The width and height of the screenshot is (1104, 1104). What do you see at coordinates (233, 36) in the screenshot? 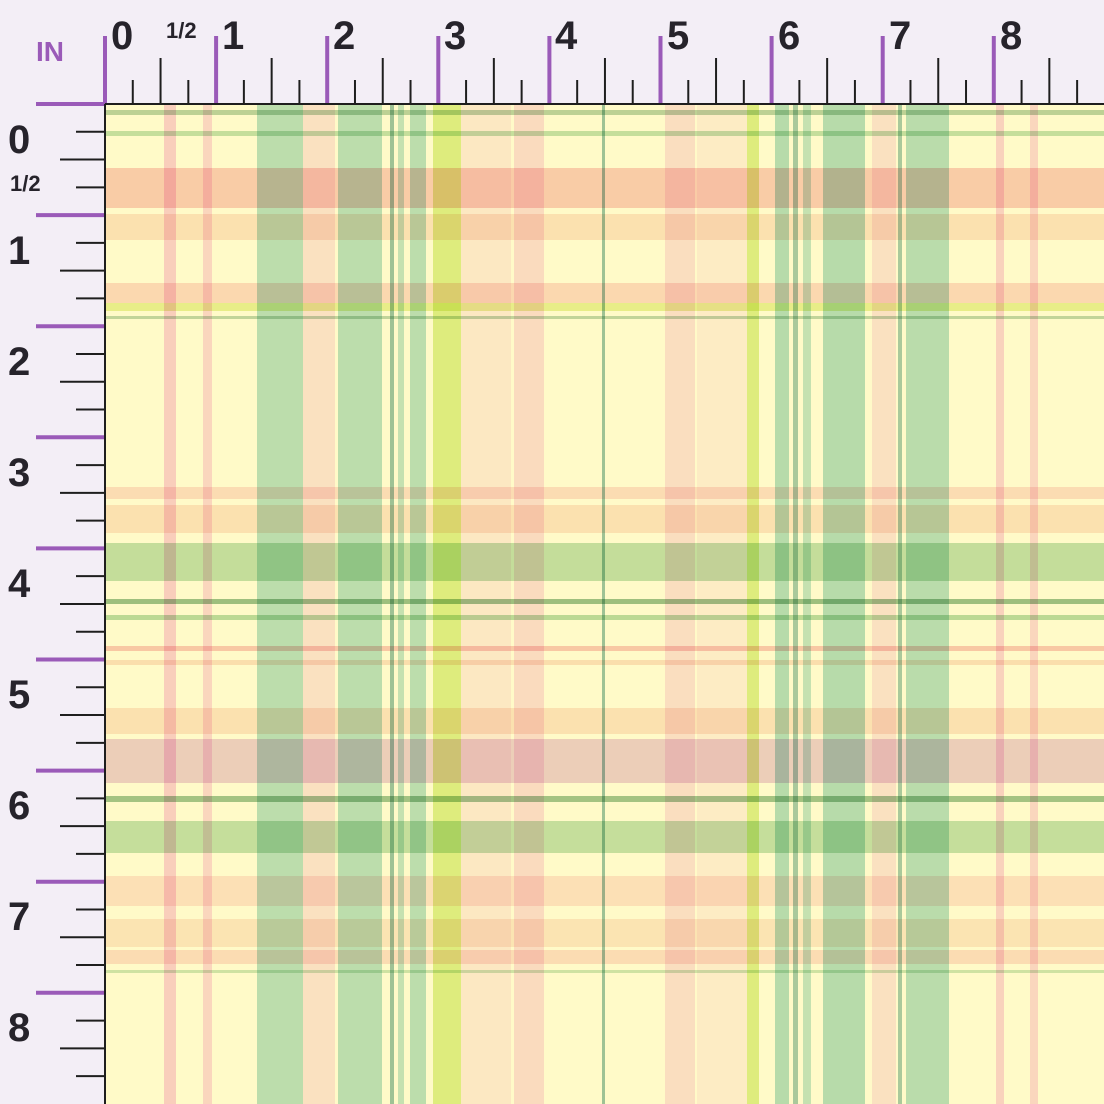
I see `top-ruler-label-1: 1` at bounding box center [233, 36].